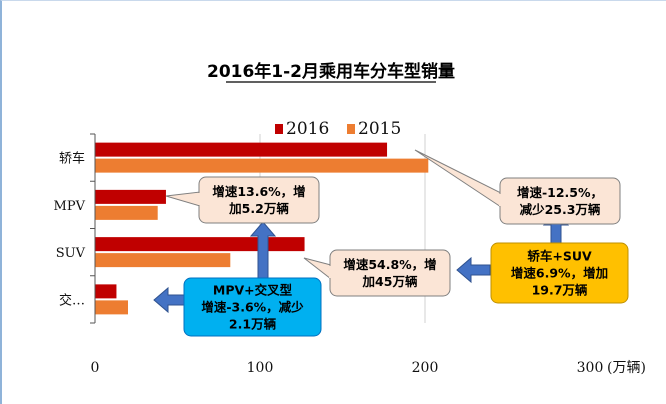 The height and width of the screenshot is (404, 666). Describe the element at coordinates (95, 368) in the screenshot. I see `x-tick-label: 0` at that location.